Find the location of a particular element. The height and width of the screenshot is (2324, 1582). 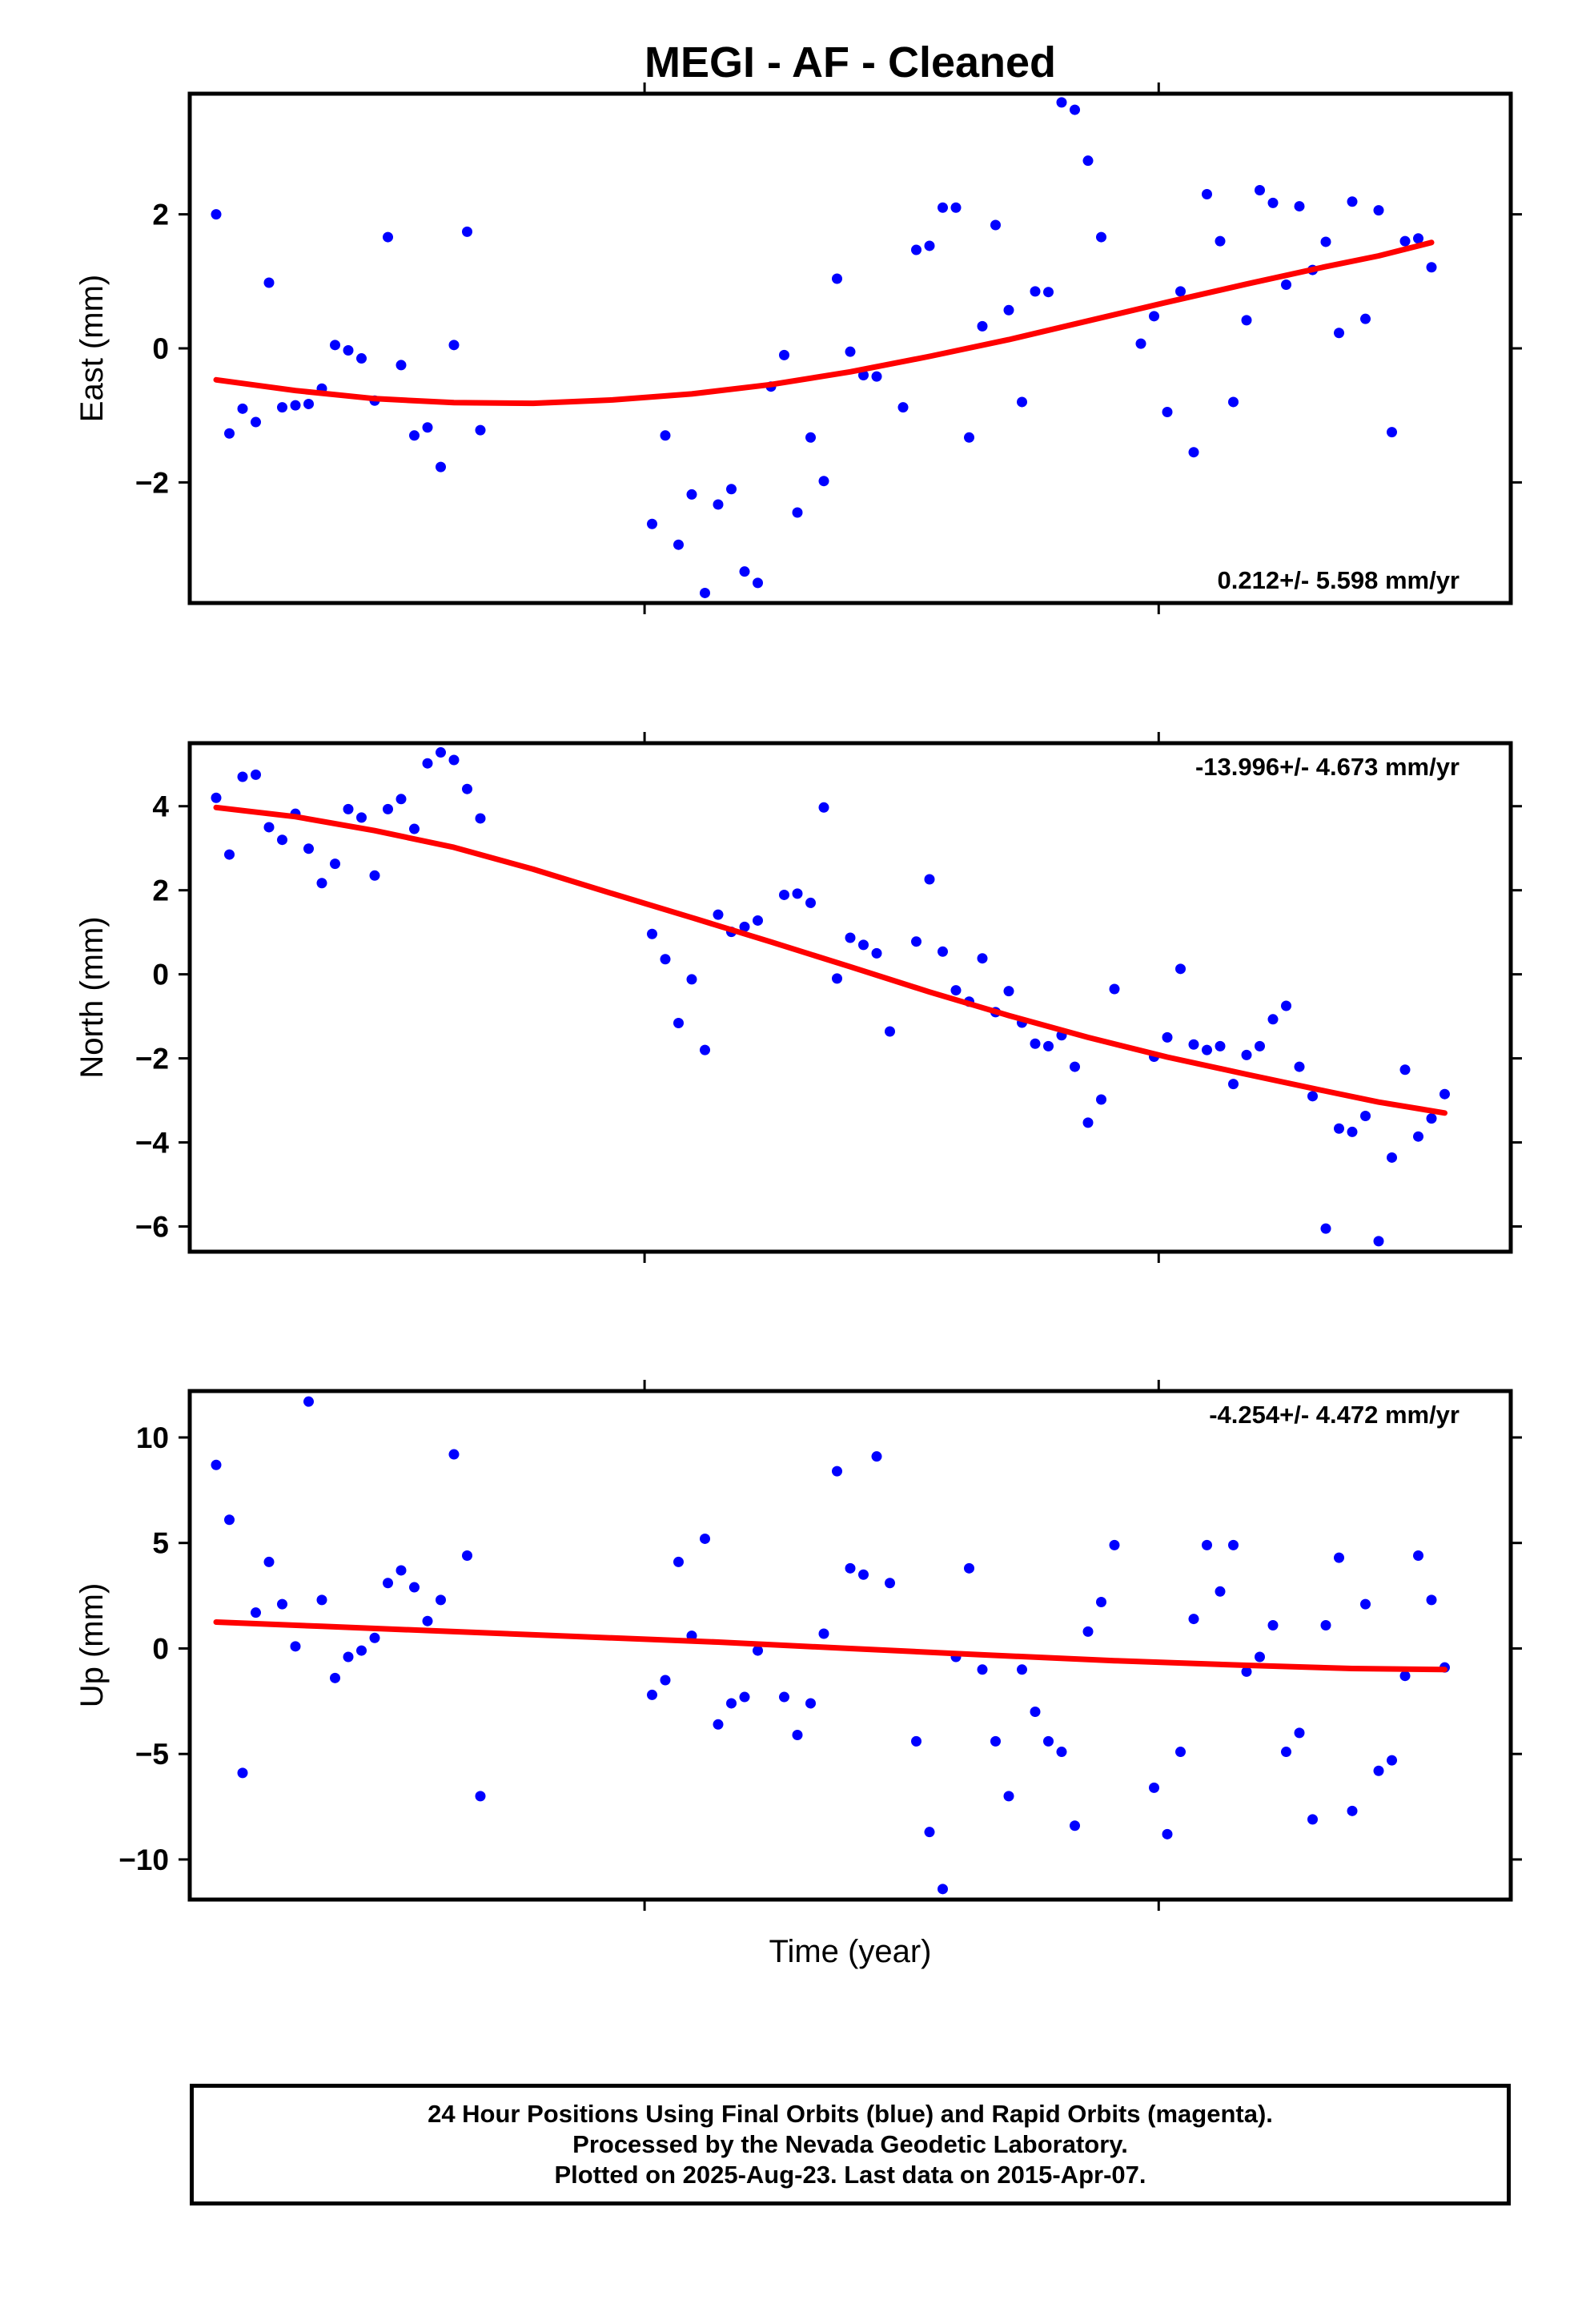

rate-label: -4.254+/- 4.472 mm/yr is located at coordinates (1334, 1415).